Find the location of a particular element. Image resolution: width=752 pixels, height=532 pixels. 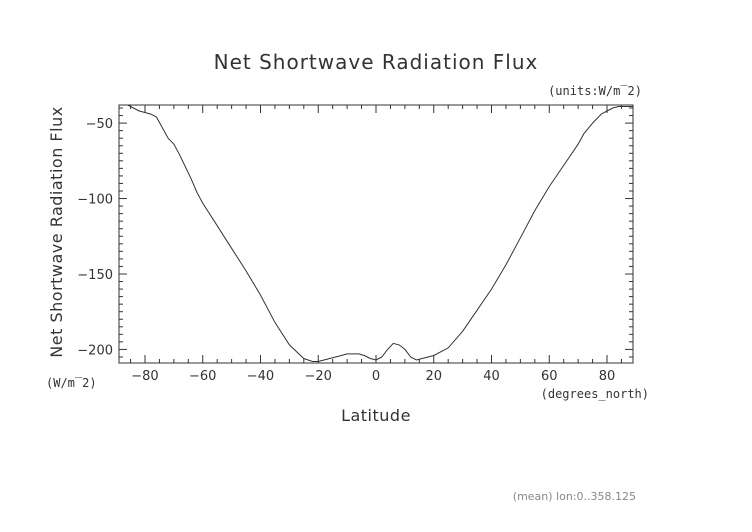

y-units-top: (units:W/m‾2) is located at coordinates (595, 91).